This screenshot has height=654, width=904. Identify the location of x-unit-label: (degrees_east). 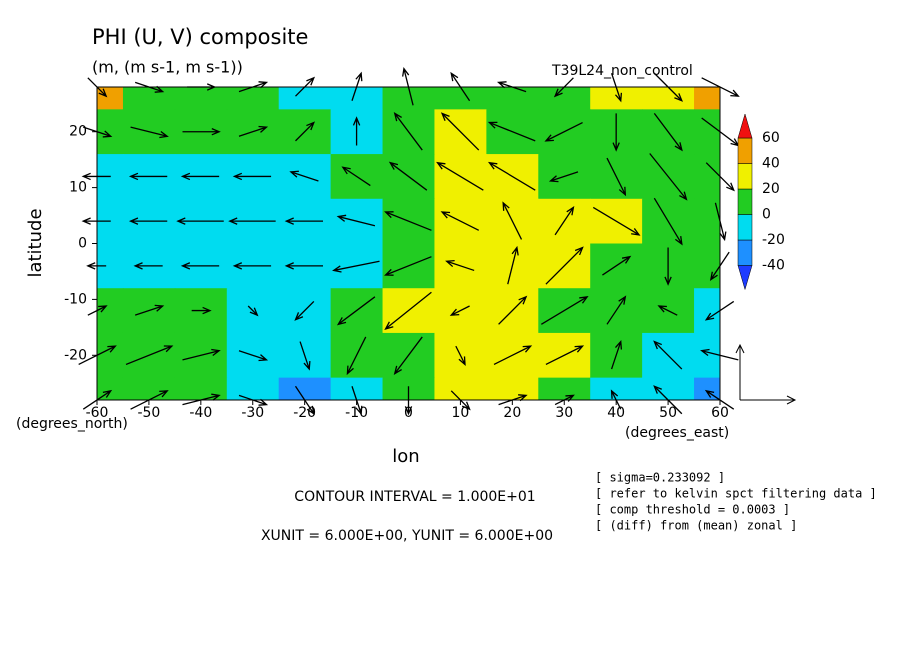
(677, 433).